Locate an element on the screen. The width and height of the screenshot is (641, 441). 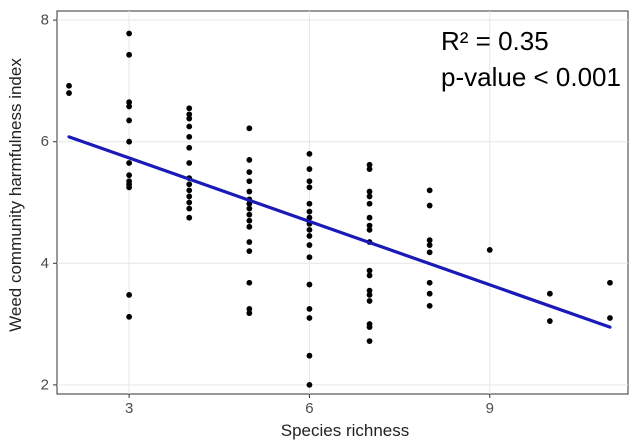
x-tick-label: 6 is located at coordinates (309, 408).